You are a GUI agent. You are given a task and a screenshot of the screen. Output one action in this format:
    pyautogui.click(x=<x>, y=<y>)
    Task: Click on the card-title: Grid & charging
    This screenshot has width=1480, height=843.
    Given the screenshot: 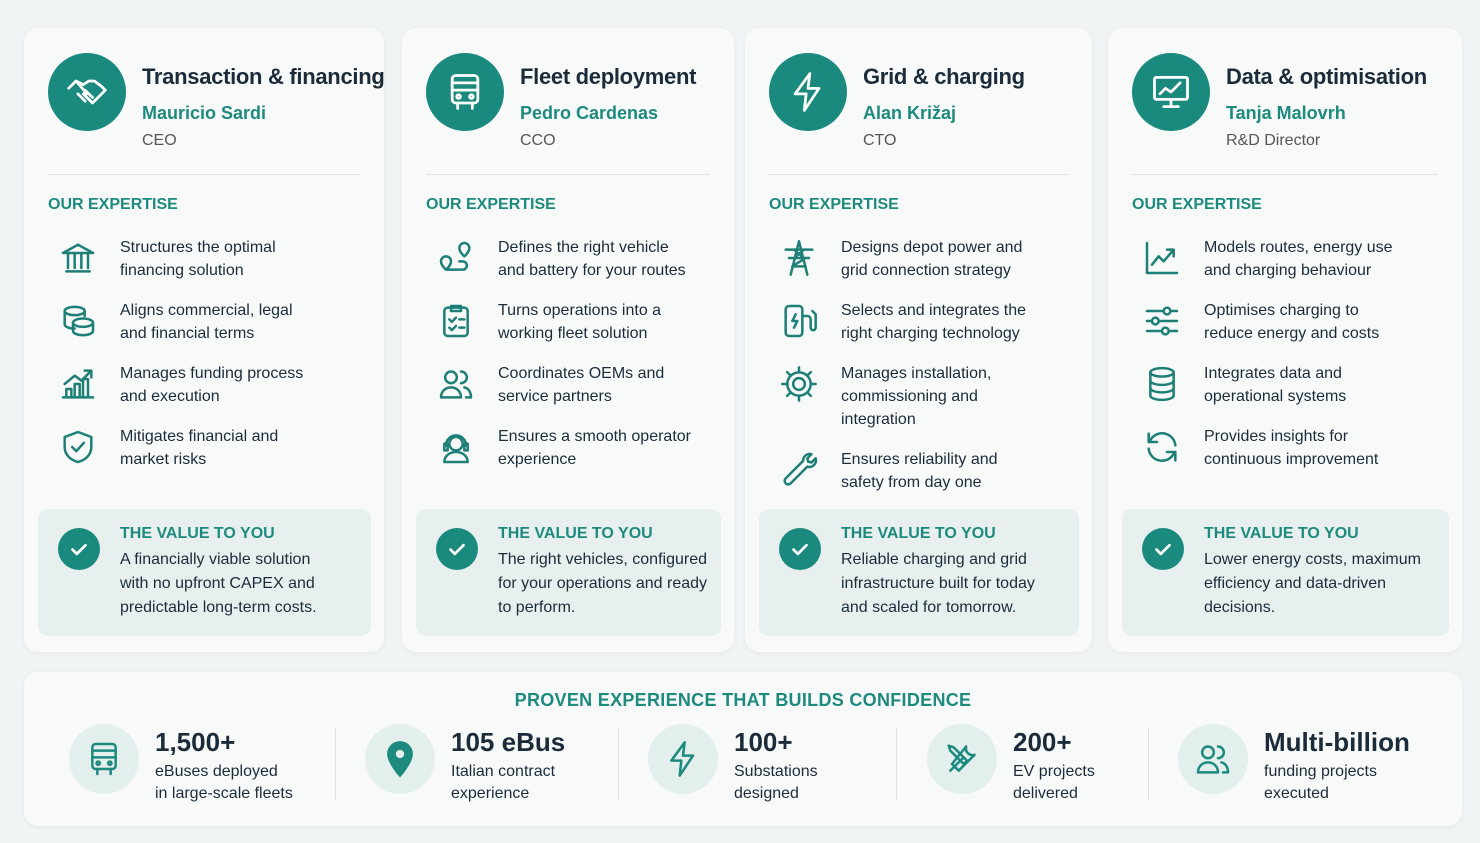 What is the action you would take?
    pyautogui.click(x=944, y=76)
    